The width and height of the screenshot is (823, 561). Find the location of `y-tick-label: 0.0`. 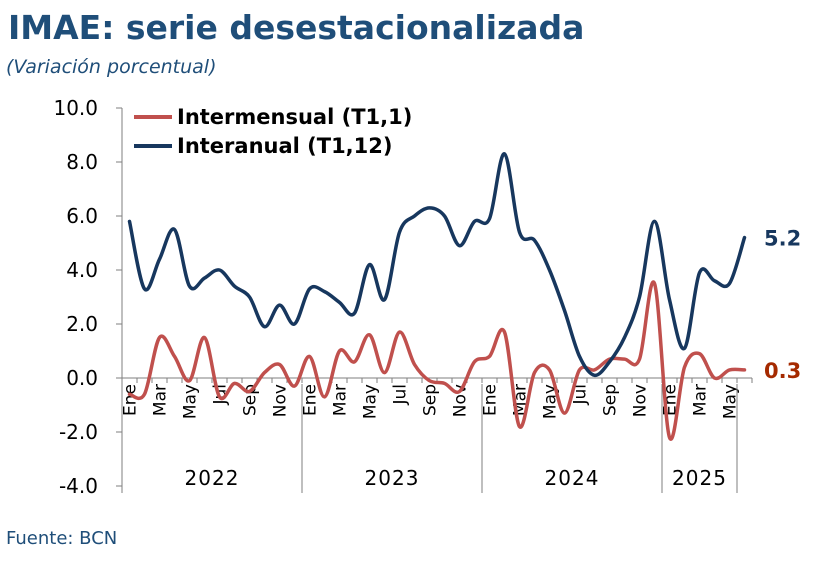

y-tick-label: 0.0 is located at coordinates (82, 378).